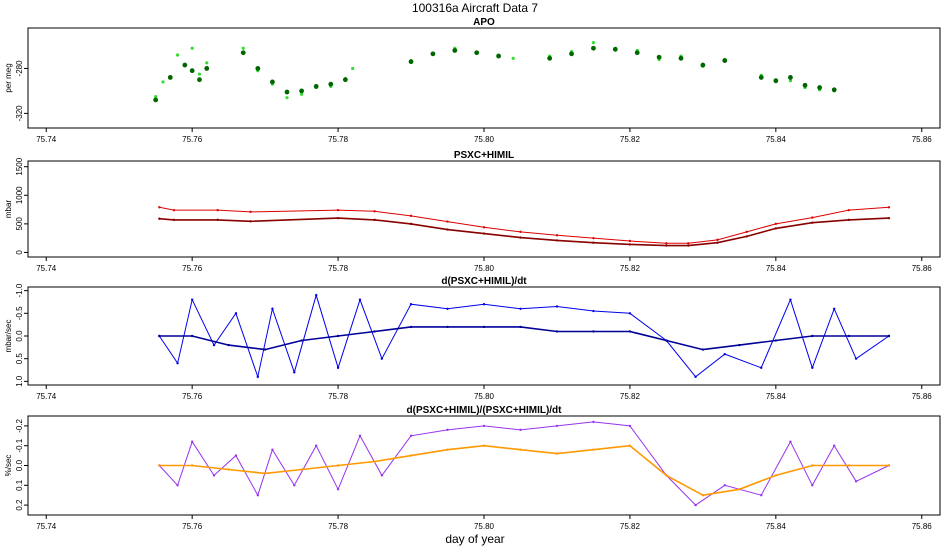  What do you see at coordinates (19, 290) in the screenshot?
I see `y-tick-label: -1.0` at bounding box center [19, 290].